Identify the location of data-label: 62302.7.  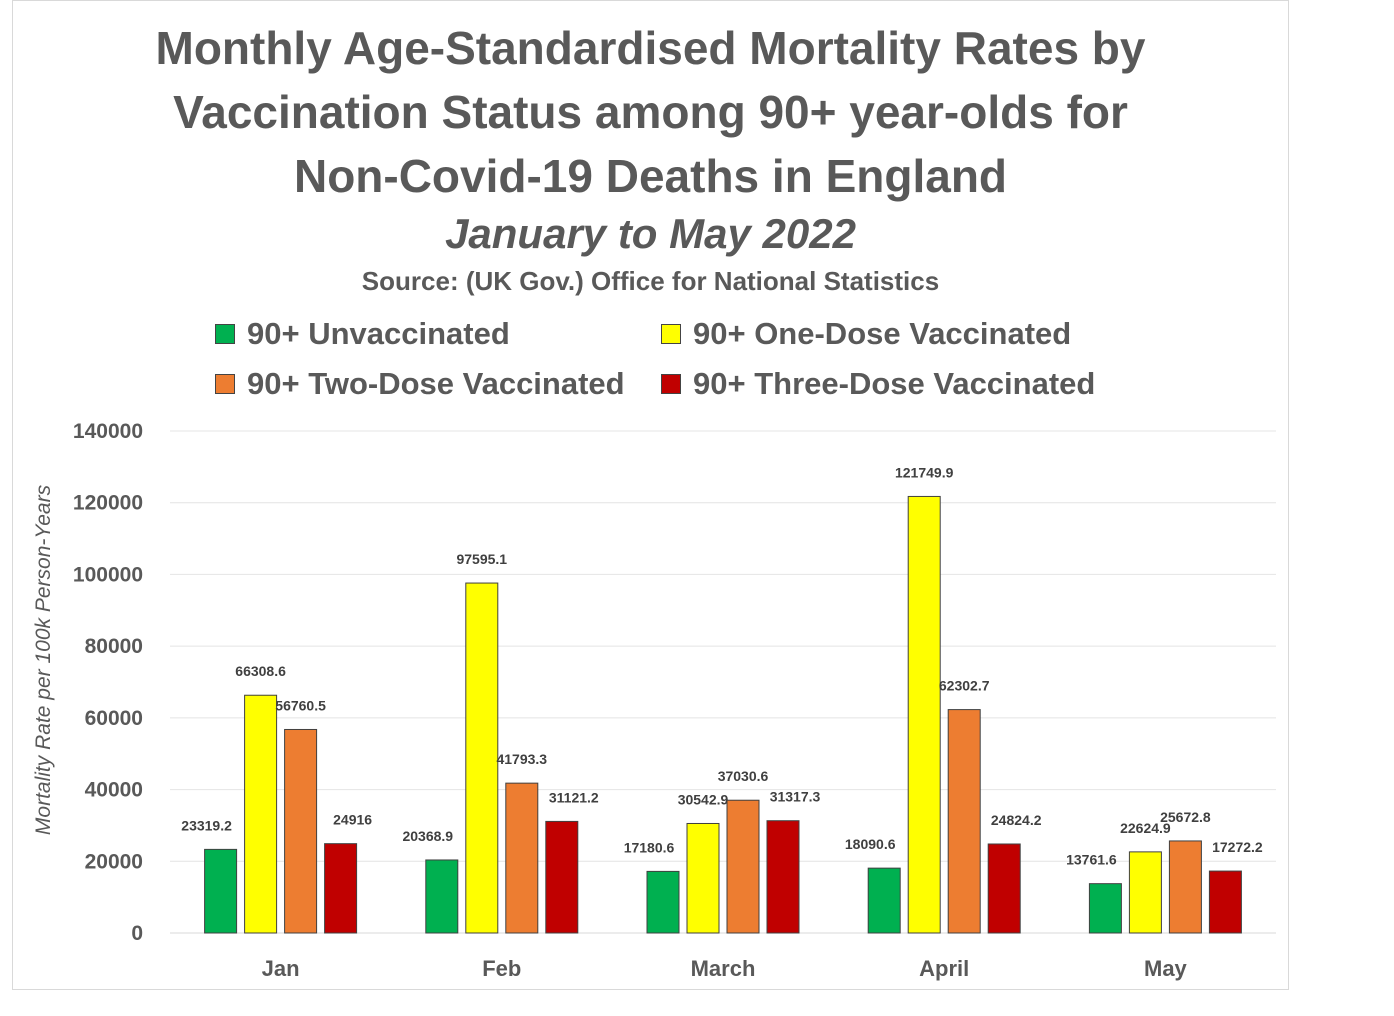
(964, 686).